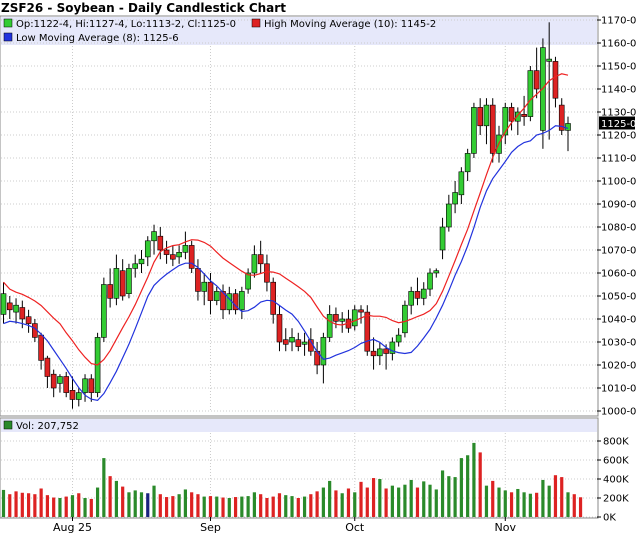 Image resolution: width=640 pixels, height=536 pixels. What do you see at coordinates (618, 228) in the screenshot?
I see `price-tick-label: 1080-0` at bounding box center [618, 228].